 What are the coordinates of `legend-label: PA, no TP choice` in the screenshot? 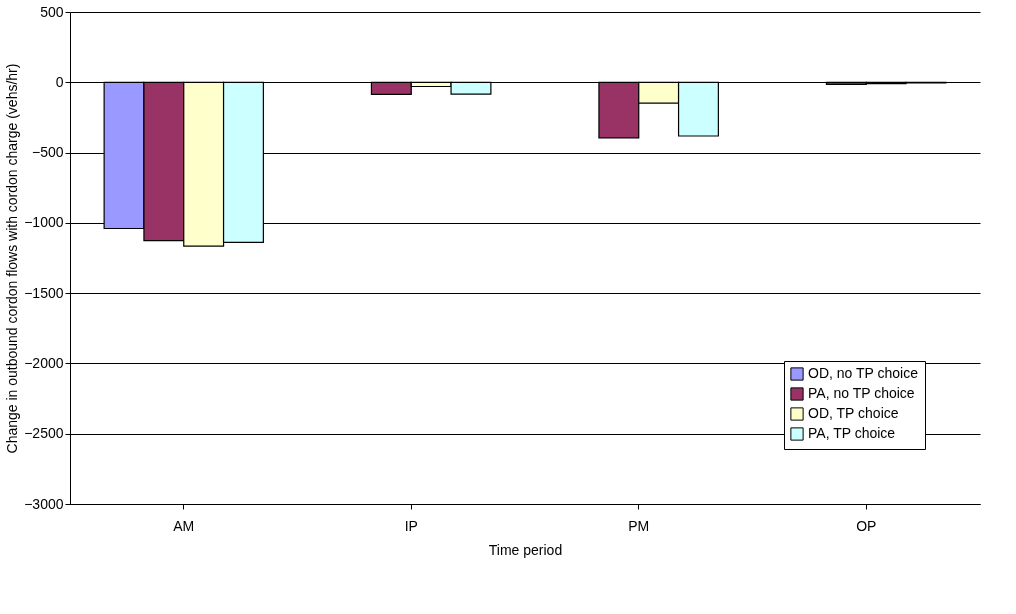 It's located at (861, 393).